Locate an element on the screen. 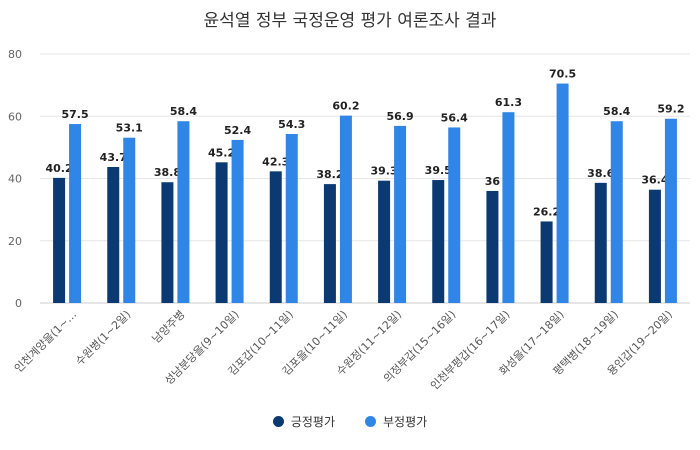 The height and width of the screenshot is (450, 700). data-label-negative-7: 56.4 is located at coordinates (454, 117).